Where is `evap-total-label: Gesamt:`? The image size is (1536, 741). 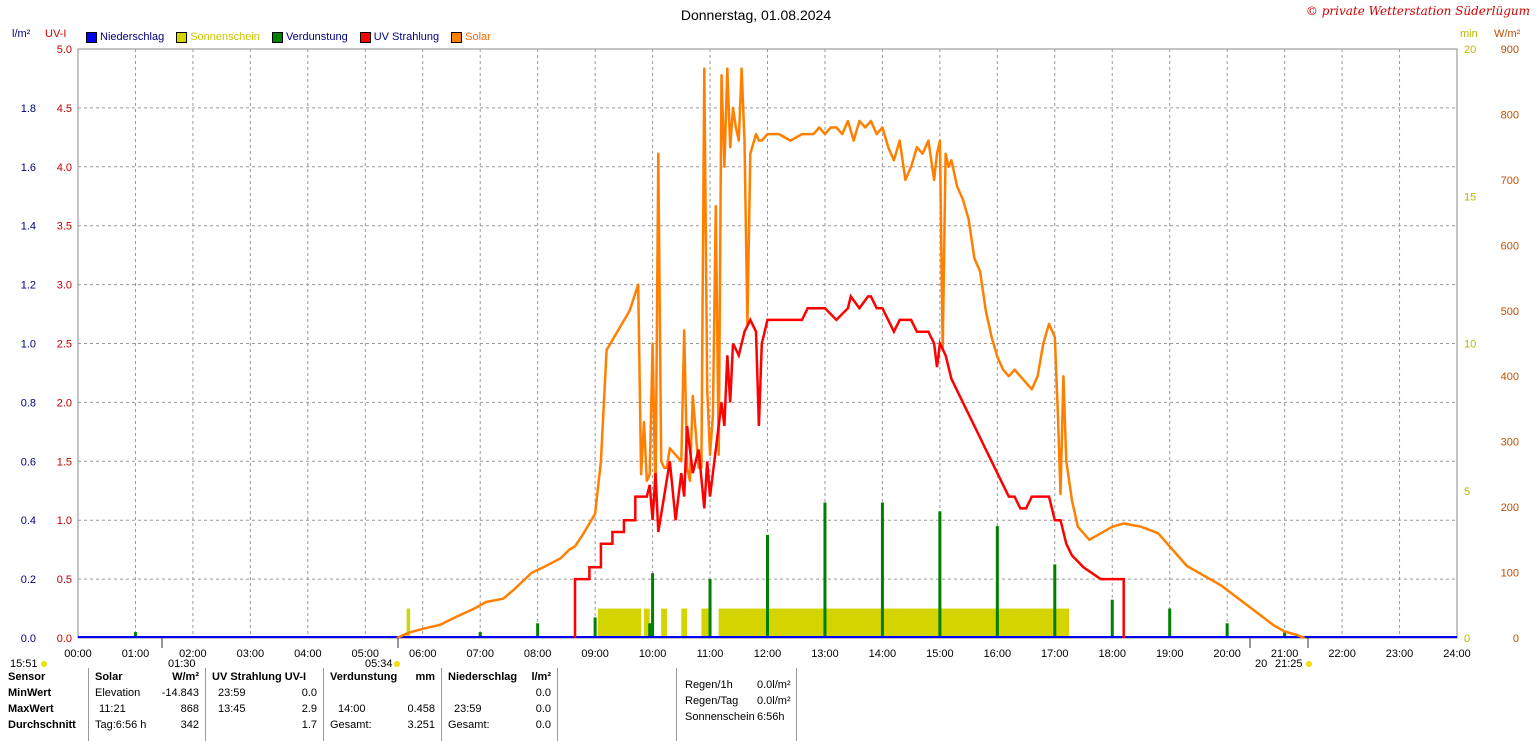
evap-total-label: Gesamt: is located at coordinates (351, 725).